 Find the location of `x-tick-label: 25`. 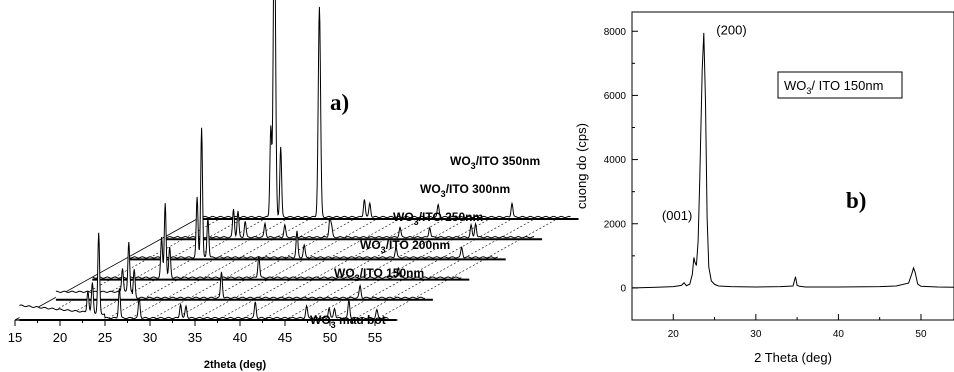

x-tick-label: 25 is located at coordinates (105, 337).